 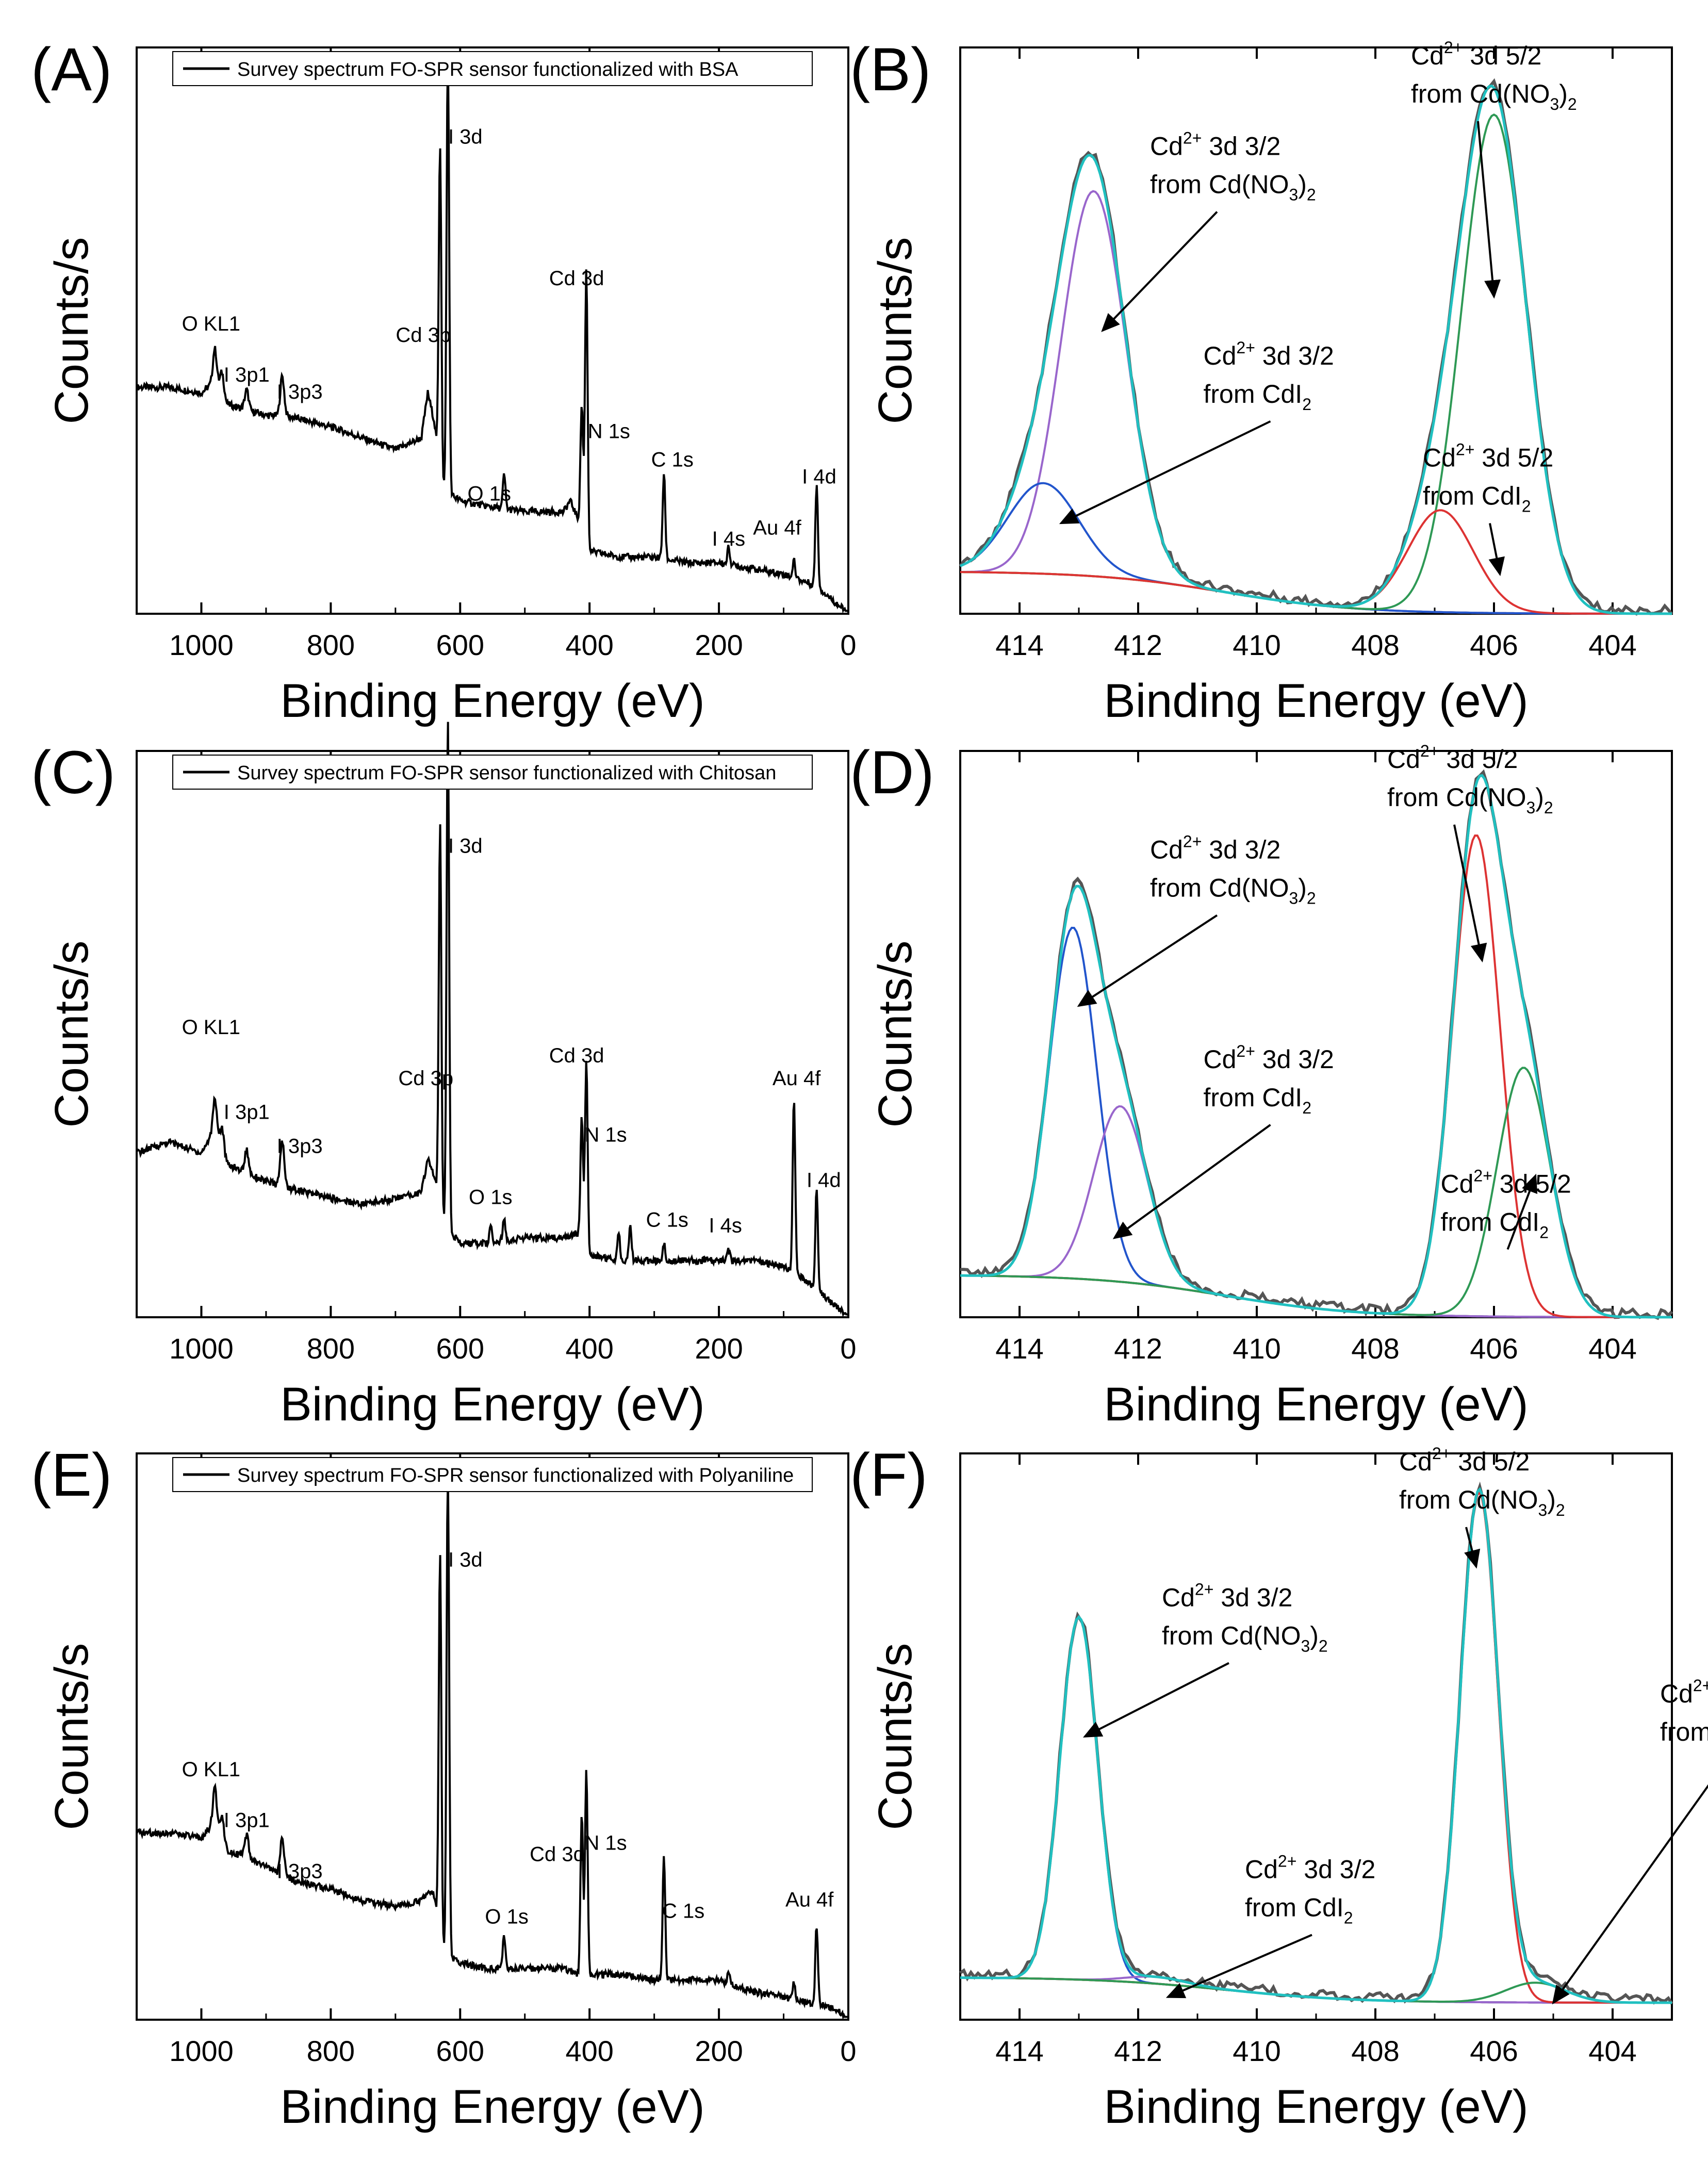 What do you see at coordinates (819, 476) in the screenshot?
I see `peak-label: I 4d` at bounding box center [819, 476].